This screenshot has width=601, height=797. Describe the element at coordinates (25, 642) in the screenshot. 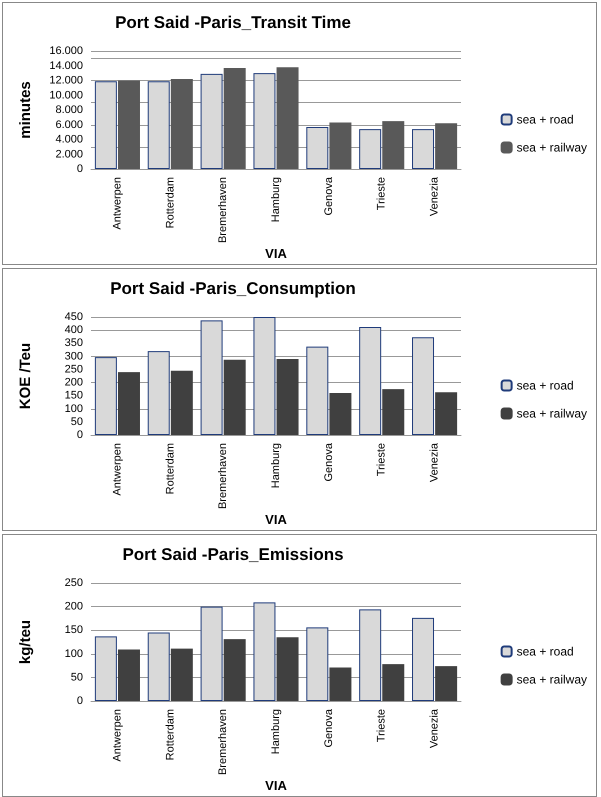

I see `y-axis-title: kg/teu` at that location.